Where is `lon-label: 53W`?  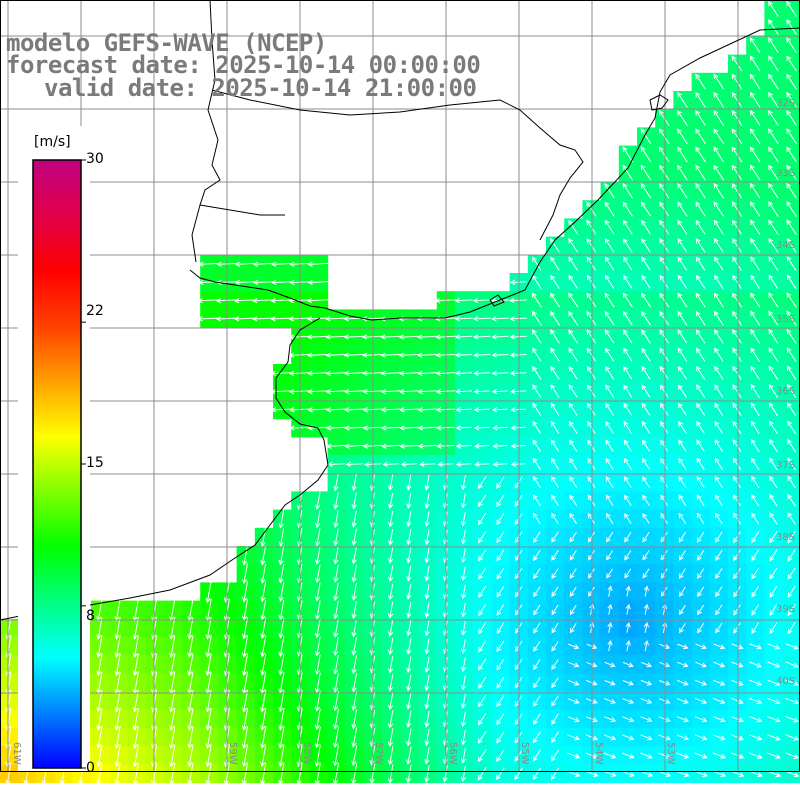 lon-label: 53W is located at coordinates (670, 753).